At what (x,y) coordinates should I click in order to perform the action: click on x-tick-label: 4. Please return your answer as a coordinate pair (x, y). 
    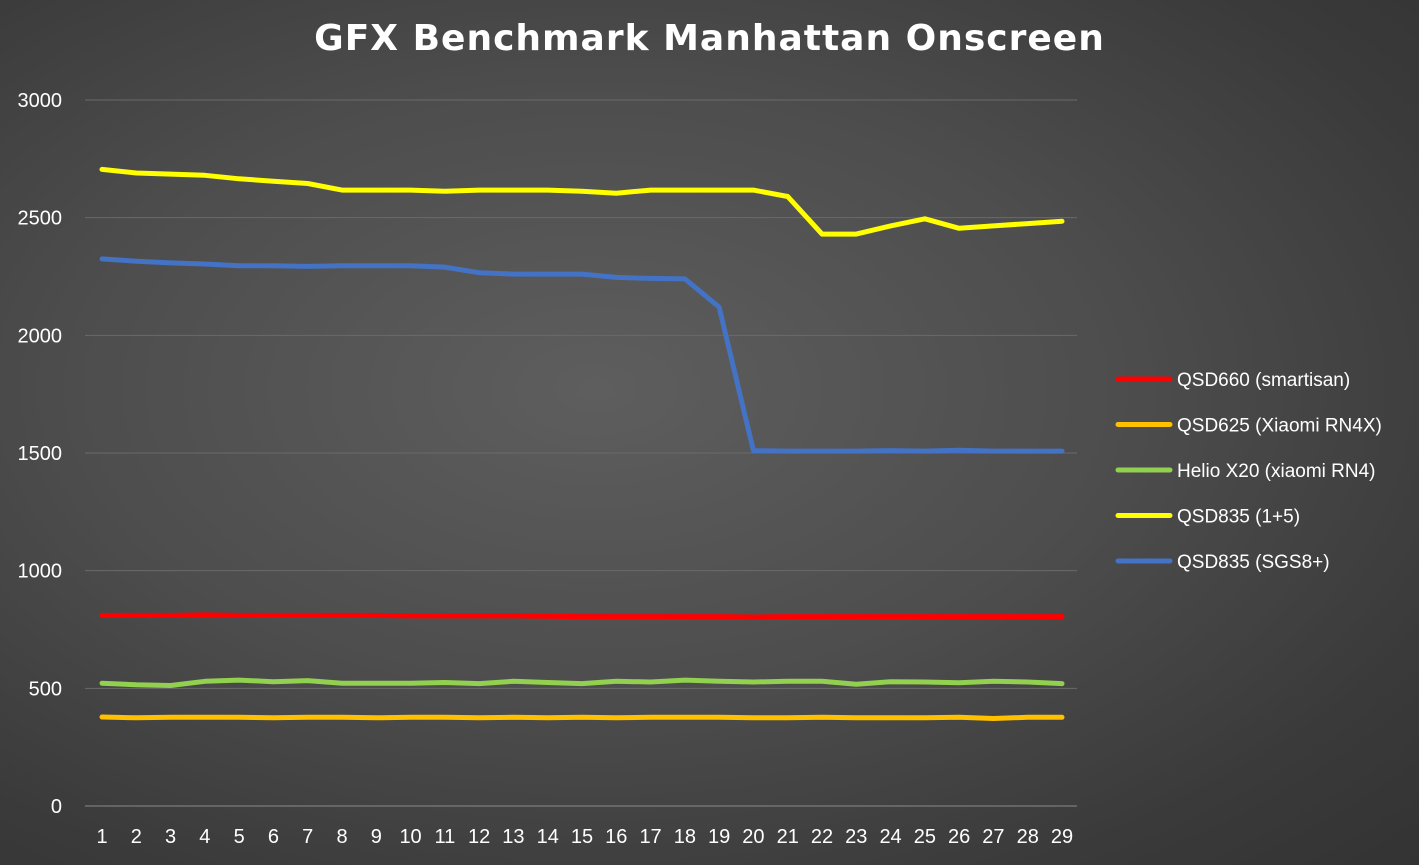
    Looking at the image, I should click on (204, 837).